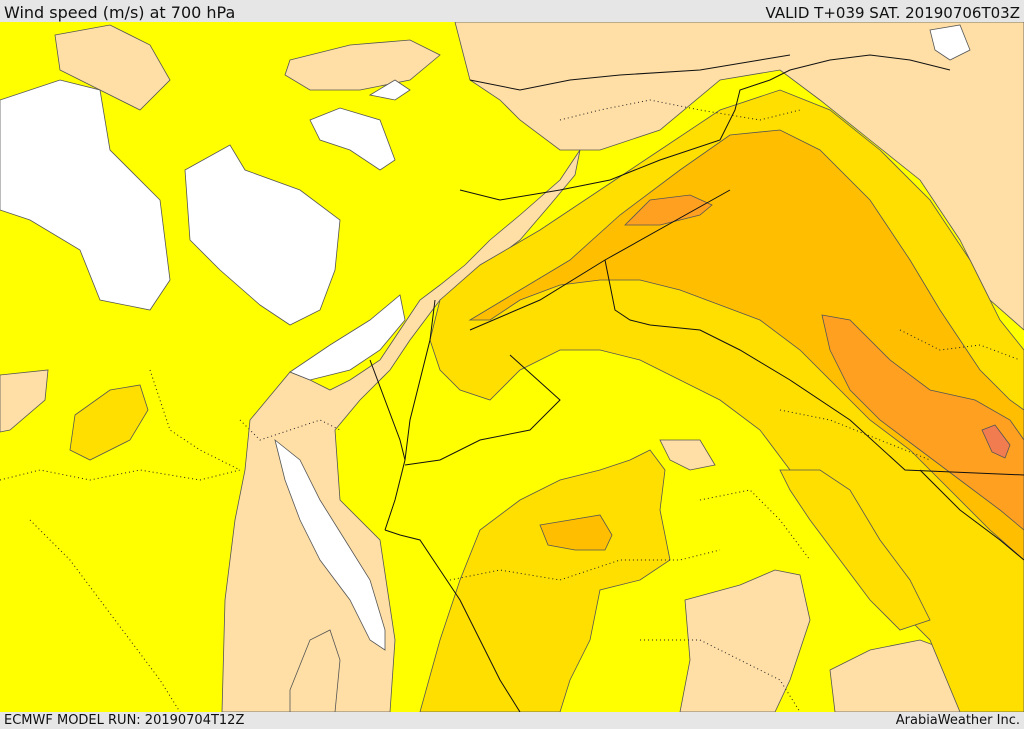  I want to click on calm-aegean, so click(262, 235).